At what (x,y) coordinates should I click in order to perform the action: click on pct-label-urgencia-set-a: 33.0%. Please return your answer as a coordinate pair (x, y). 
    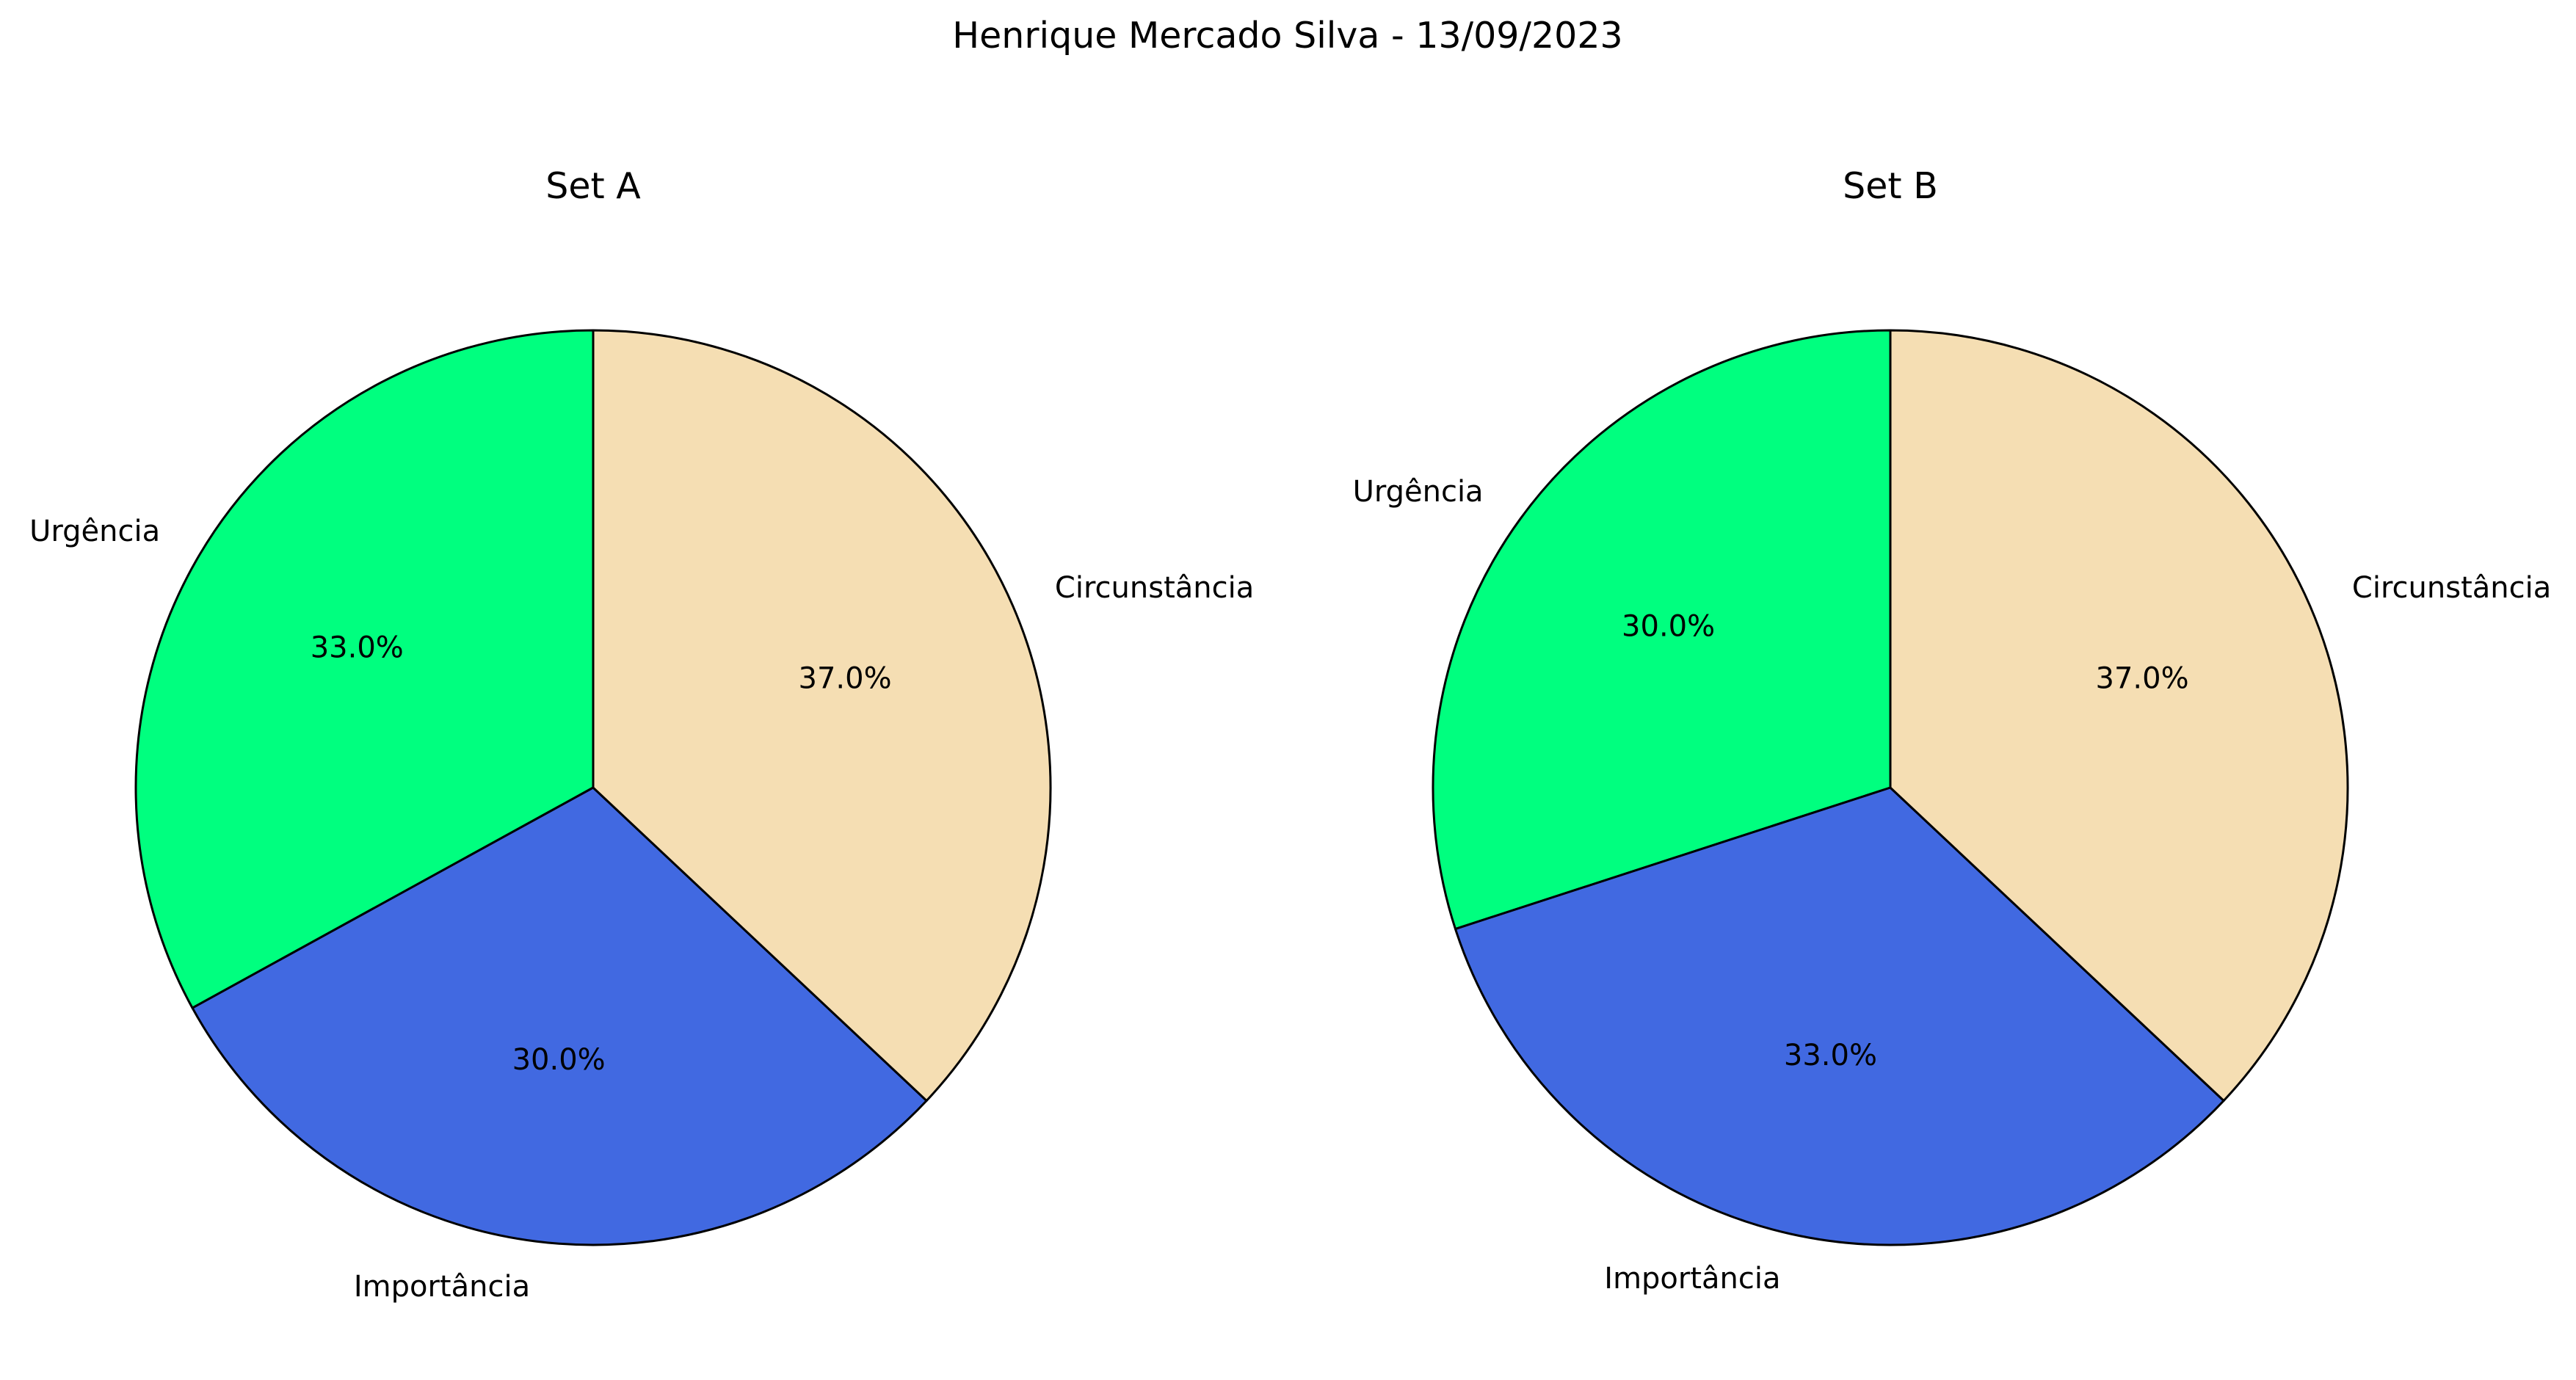
    Looking at the image, I should click on (358, 648).